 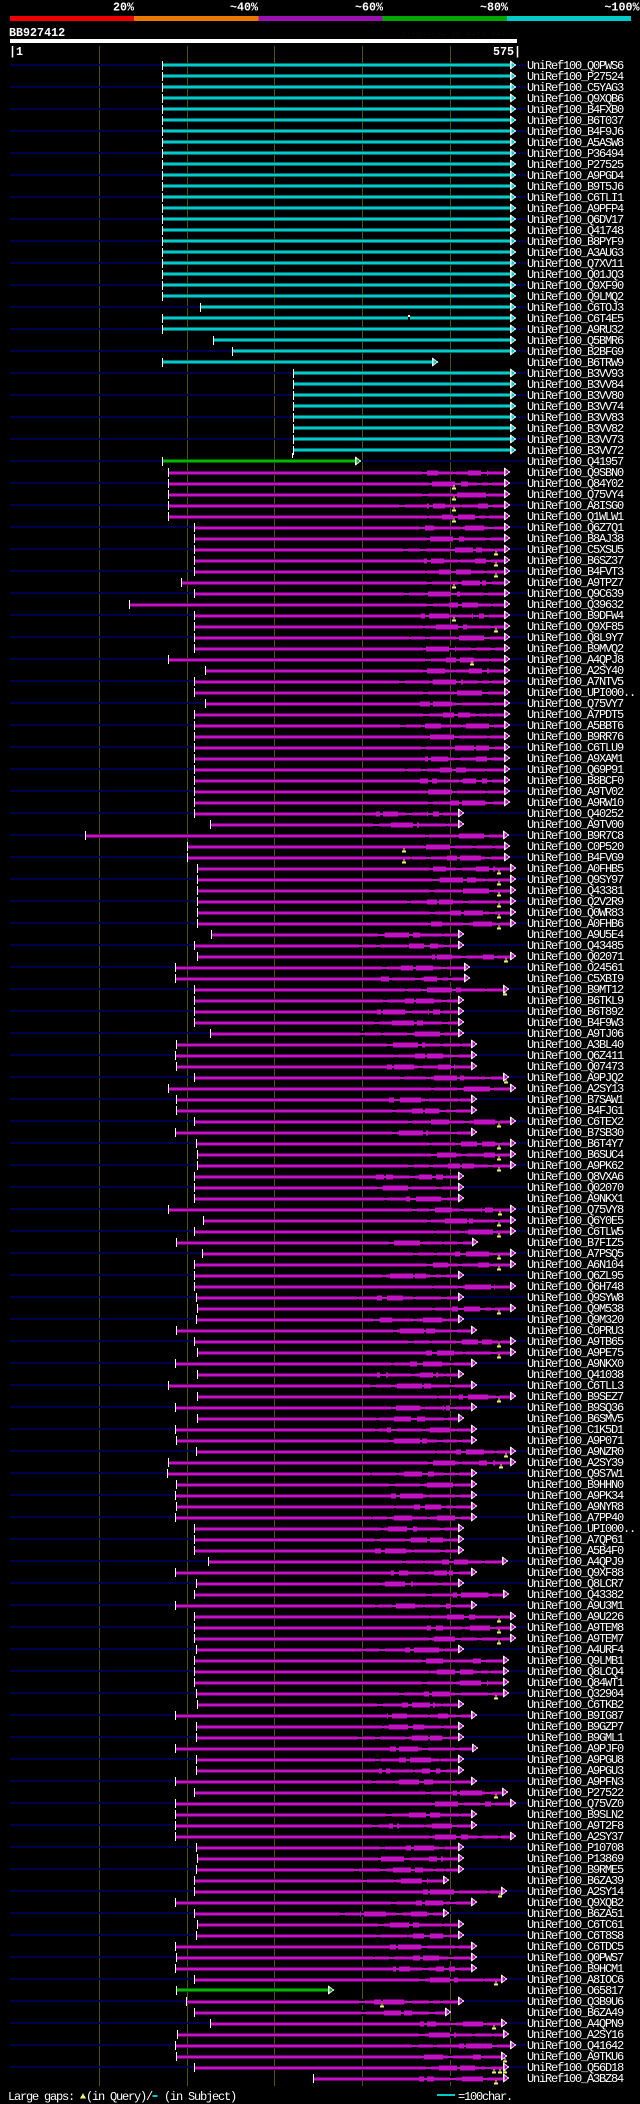 I want to click on svg-text: UniRef100_C0PRU3, so click(x=575, y=1331).